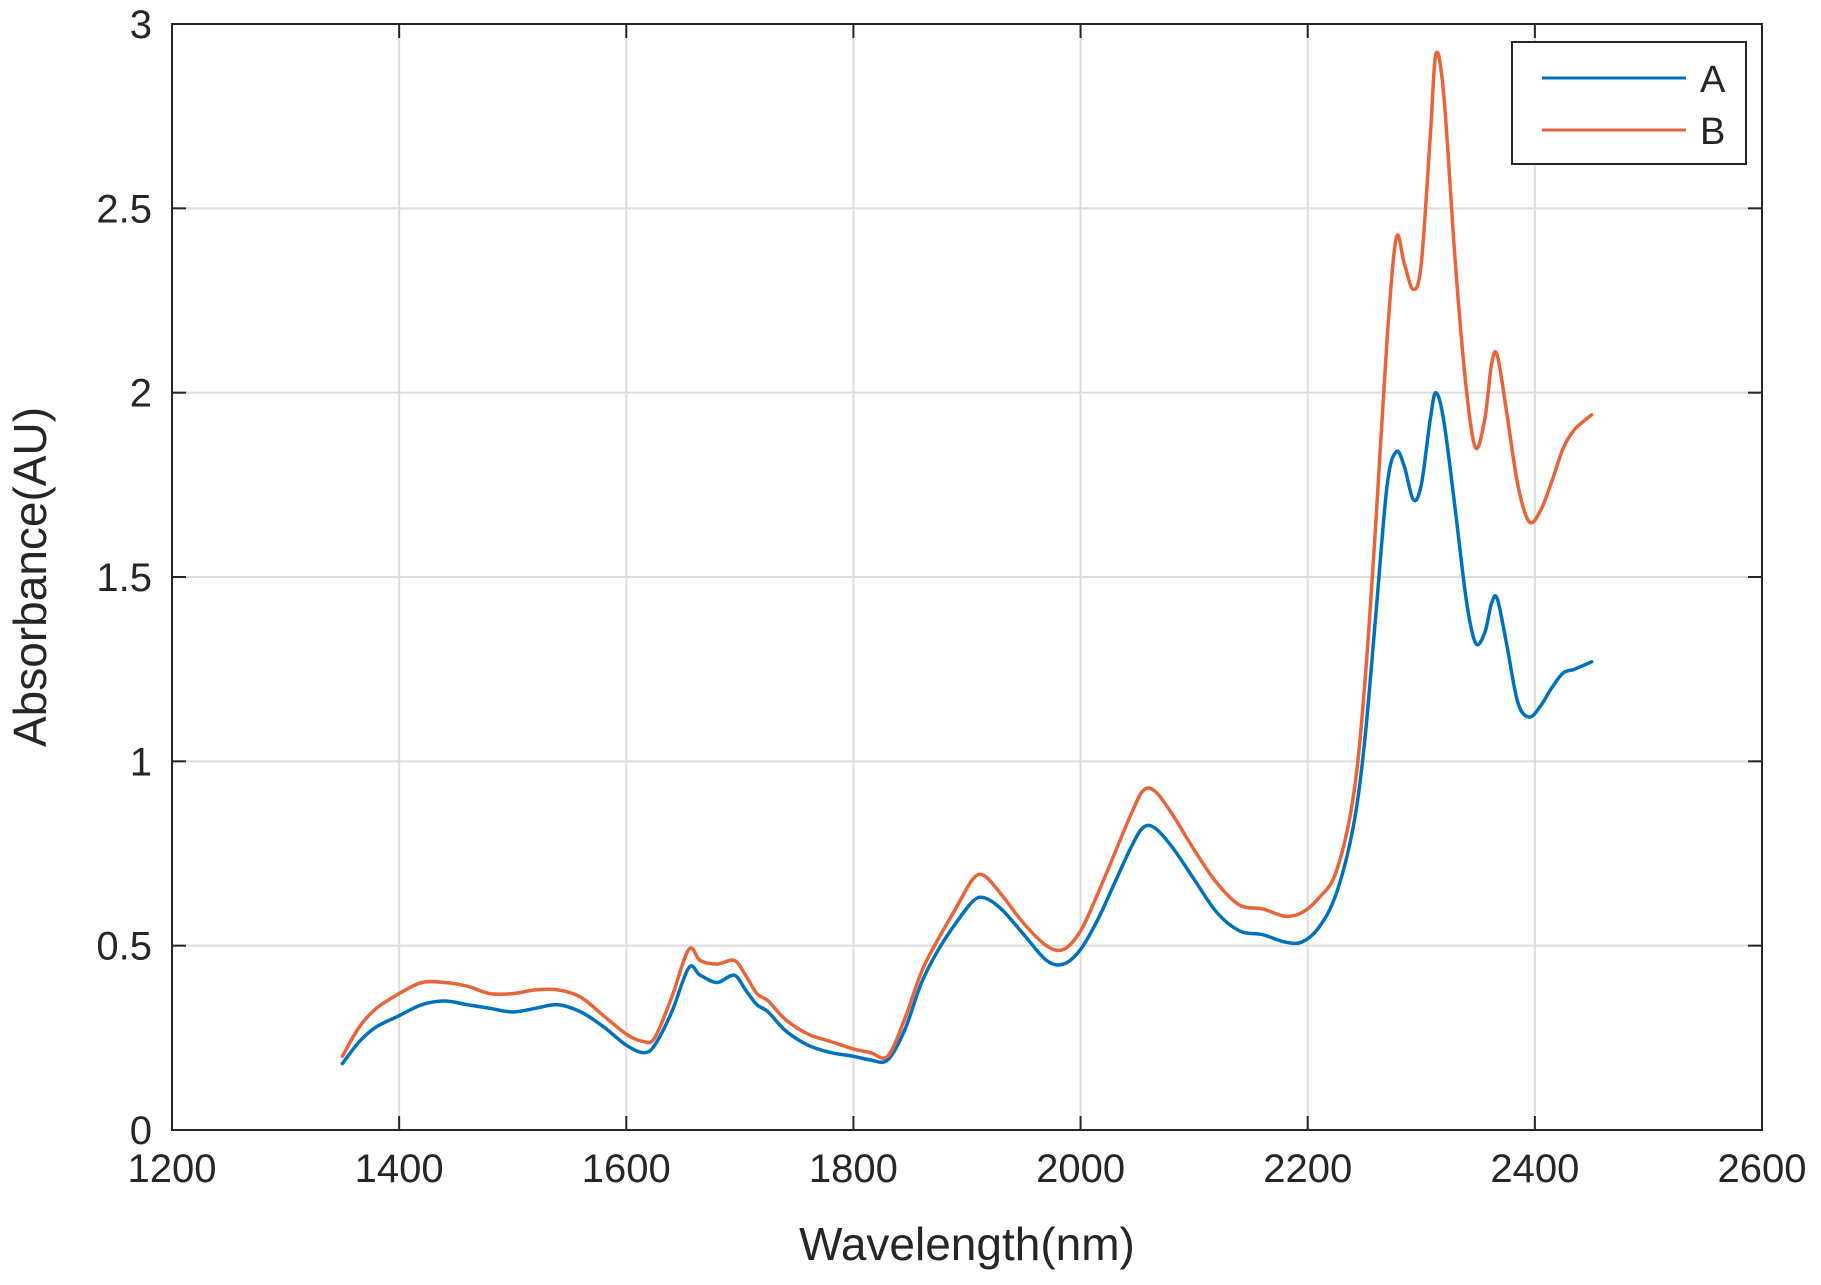  Describe the element at coordinates (124, 578) in the screenshot. I see `y-tick-label: 1.5` at that location.